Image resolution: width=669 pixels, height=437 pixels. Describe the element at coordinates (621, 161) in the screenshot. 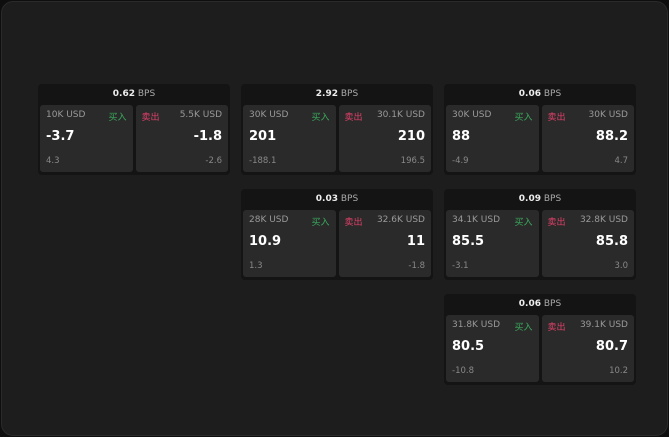

I see `sell-change: 4.7` at that location.